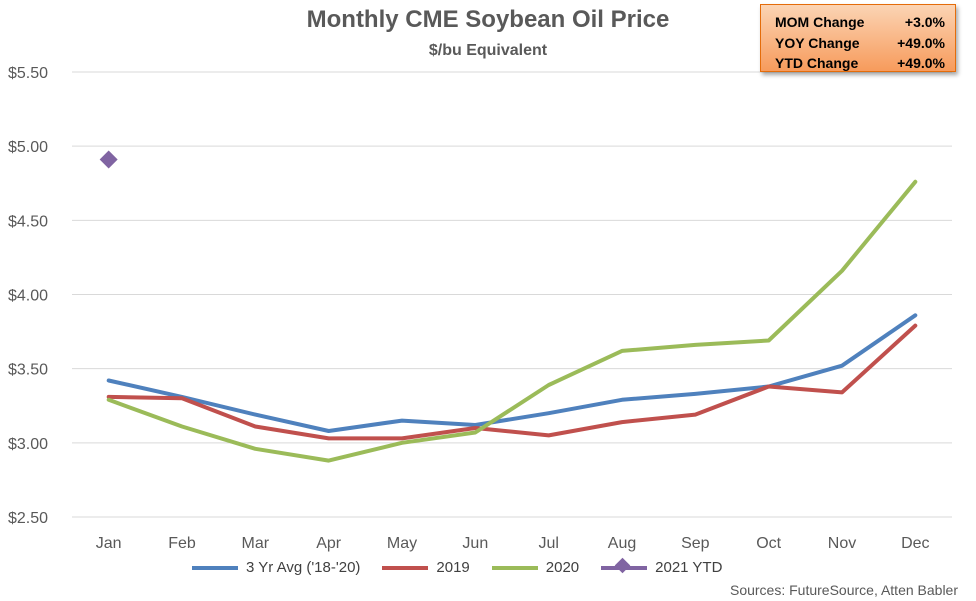 This screenshot has width=976, height=601. What do you see at coordinates (28, 147) in the screenshot?
I see `y-tick-label: $5.00` at bounding box center [28, 147].